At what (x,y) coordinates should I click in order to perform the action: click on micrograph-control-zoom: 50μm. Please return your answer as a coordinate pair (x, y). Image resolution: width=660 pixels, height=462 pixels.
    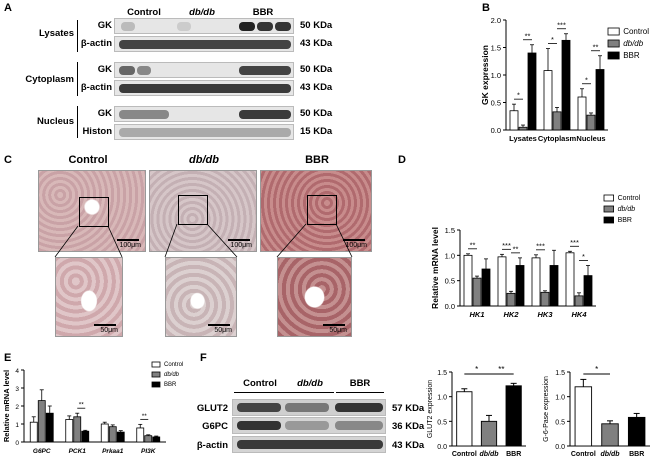
    Looking at the image, I should click on (89, 297).